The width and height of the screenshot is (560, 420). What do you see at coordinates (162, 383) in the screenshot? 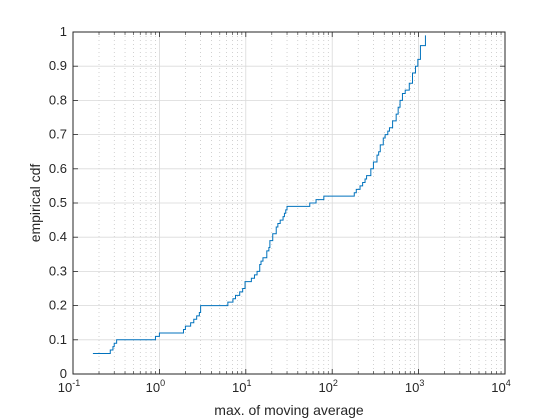
I see `x-tick-exponent: 0` at bounding box center [162, 383].